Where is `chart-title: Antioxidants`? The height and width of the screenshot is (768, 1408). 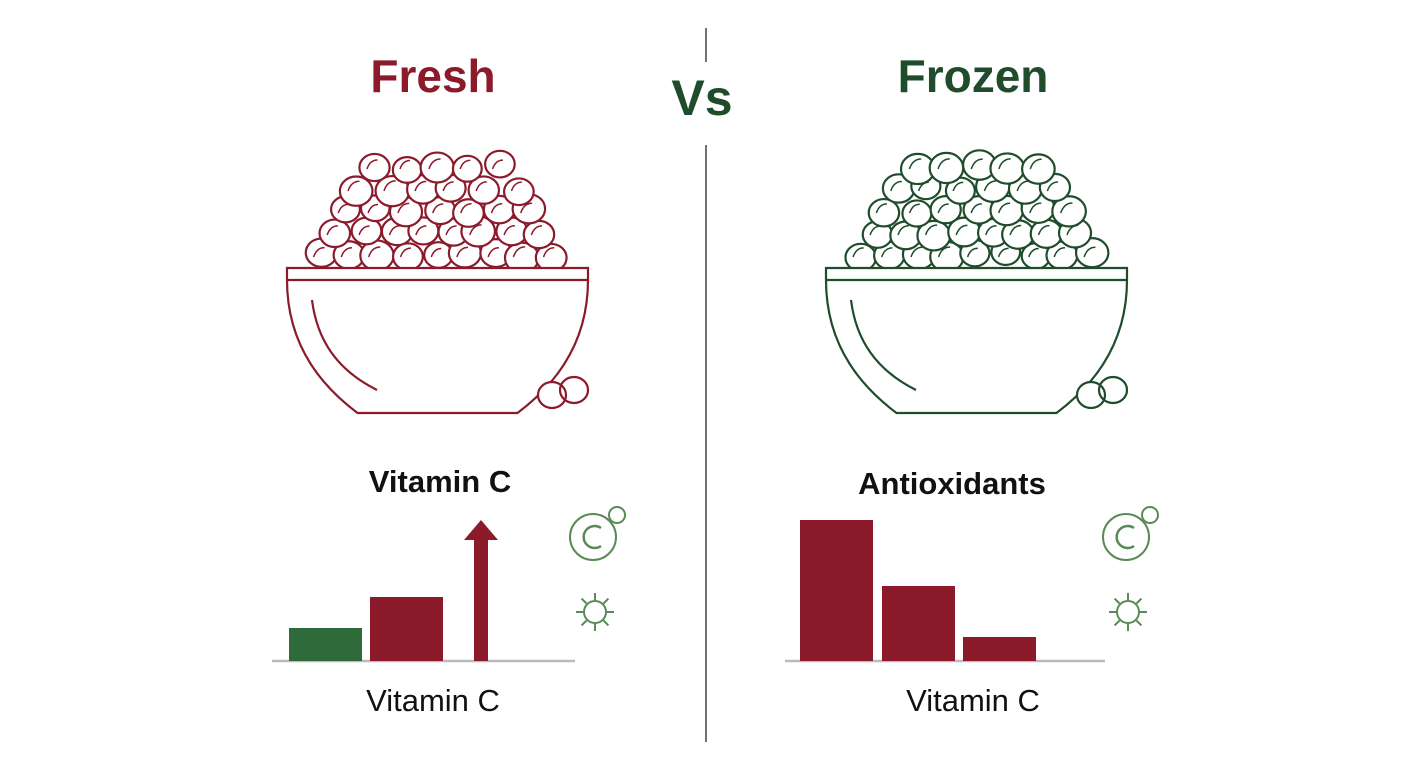 chart-title: Antioxidants is located at coordinates (952, 483).